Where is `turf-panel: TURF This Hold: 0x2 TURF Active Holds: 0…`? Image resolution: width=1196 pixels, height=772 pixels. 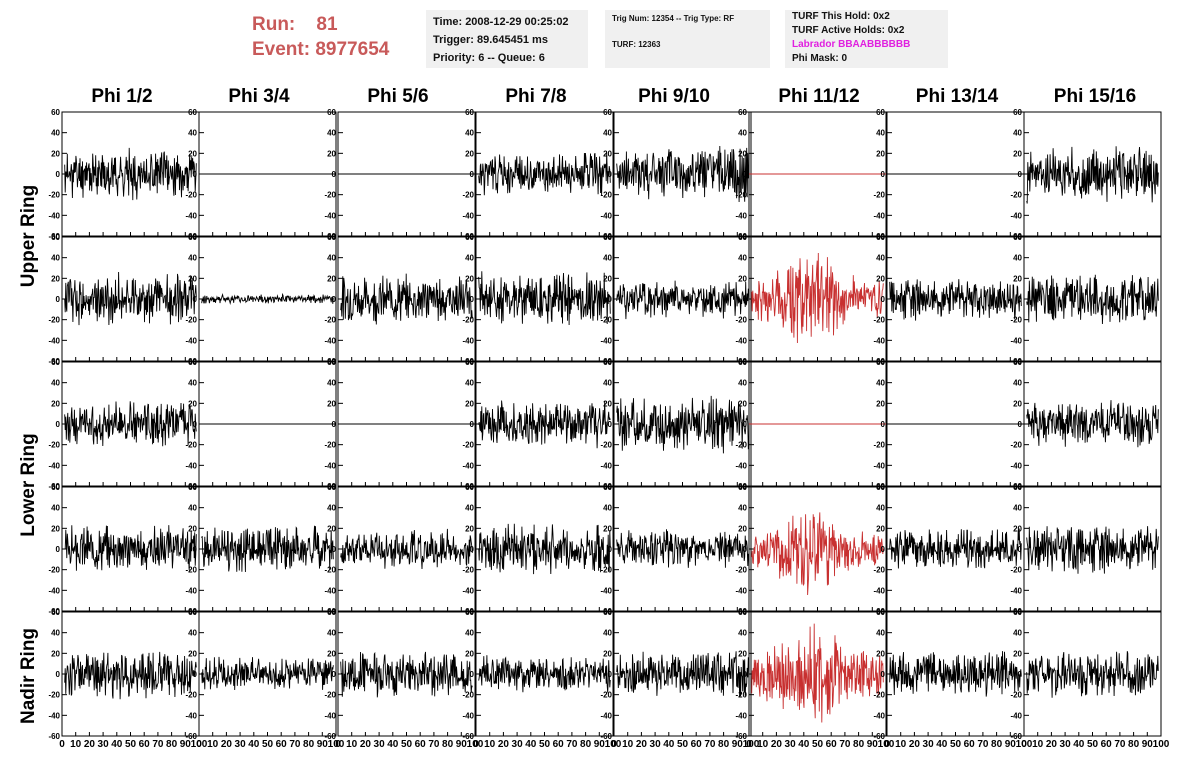
turf-panel: TURF This Hold: 0x2 TURF Active Holds: 0… is located at coordinates (866, 39).